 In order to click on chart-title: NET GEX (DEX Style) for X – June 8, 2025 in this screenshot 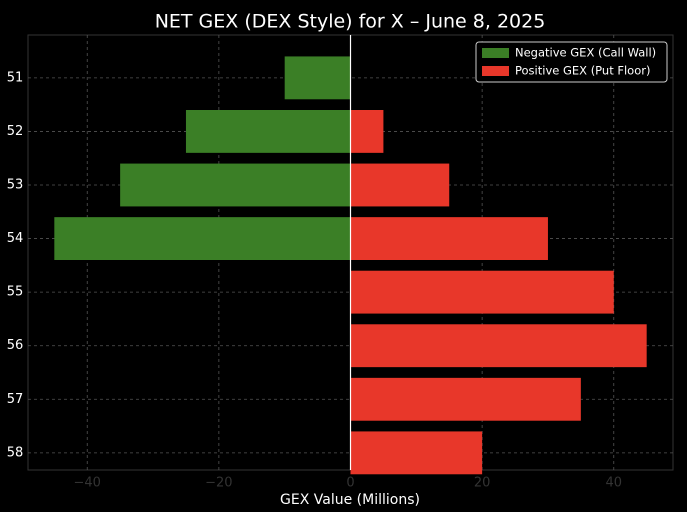, I will do `click(350, 22)`.